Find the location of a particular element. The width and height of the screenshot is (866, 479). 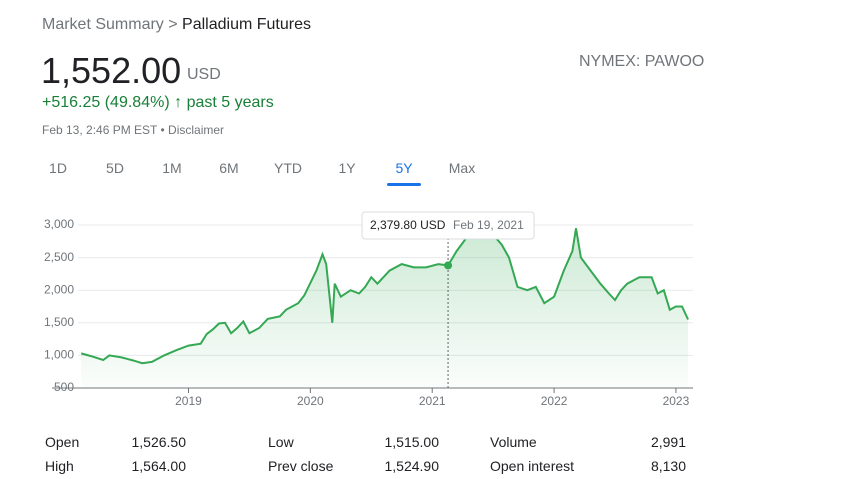

ticker: NYMEX: PAWOO is located at coordinates (642, 61).